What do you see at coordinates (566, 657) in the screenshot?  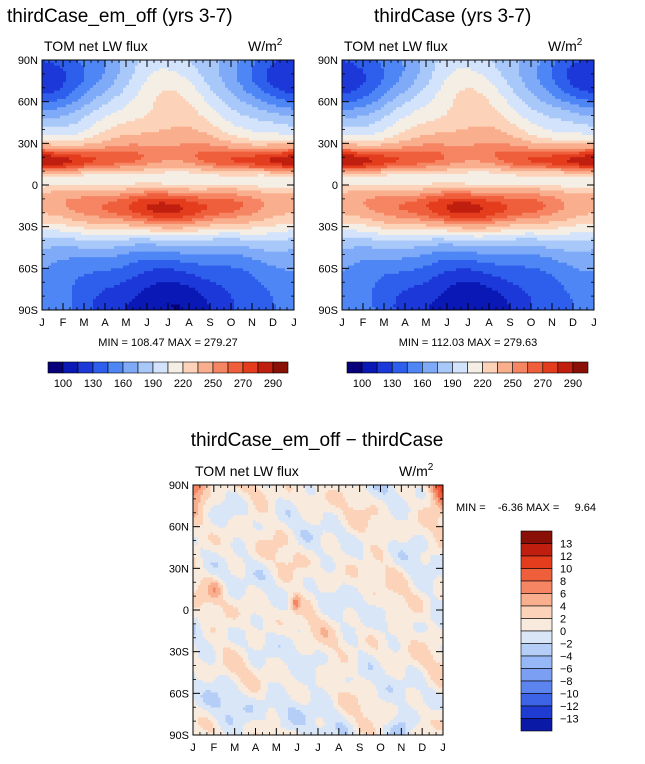 I see `colorbar-label: −4` at bounding box center [566, 657].